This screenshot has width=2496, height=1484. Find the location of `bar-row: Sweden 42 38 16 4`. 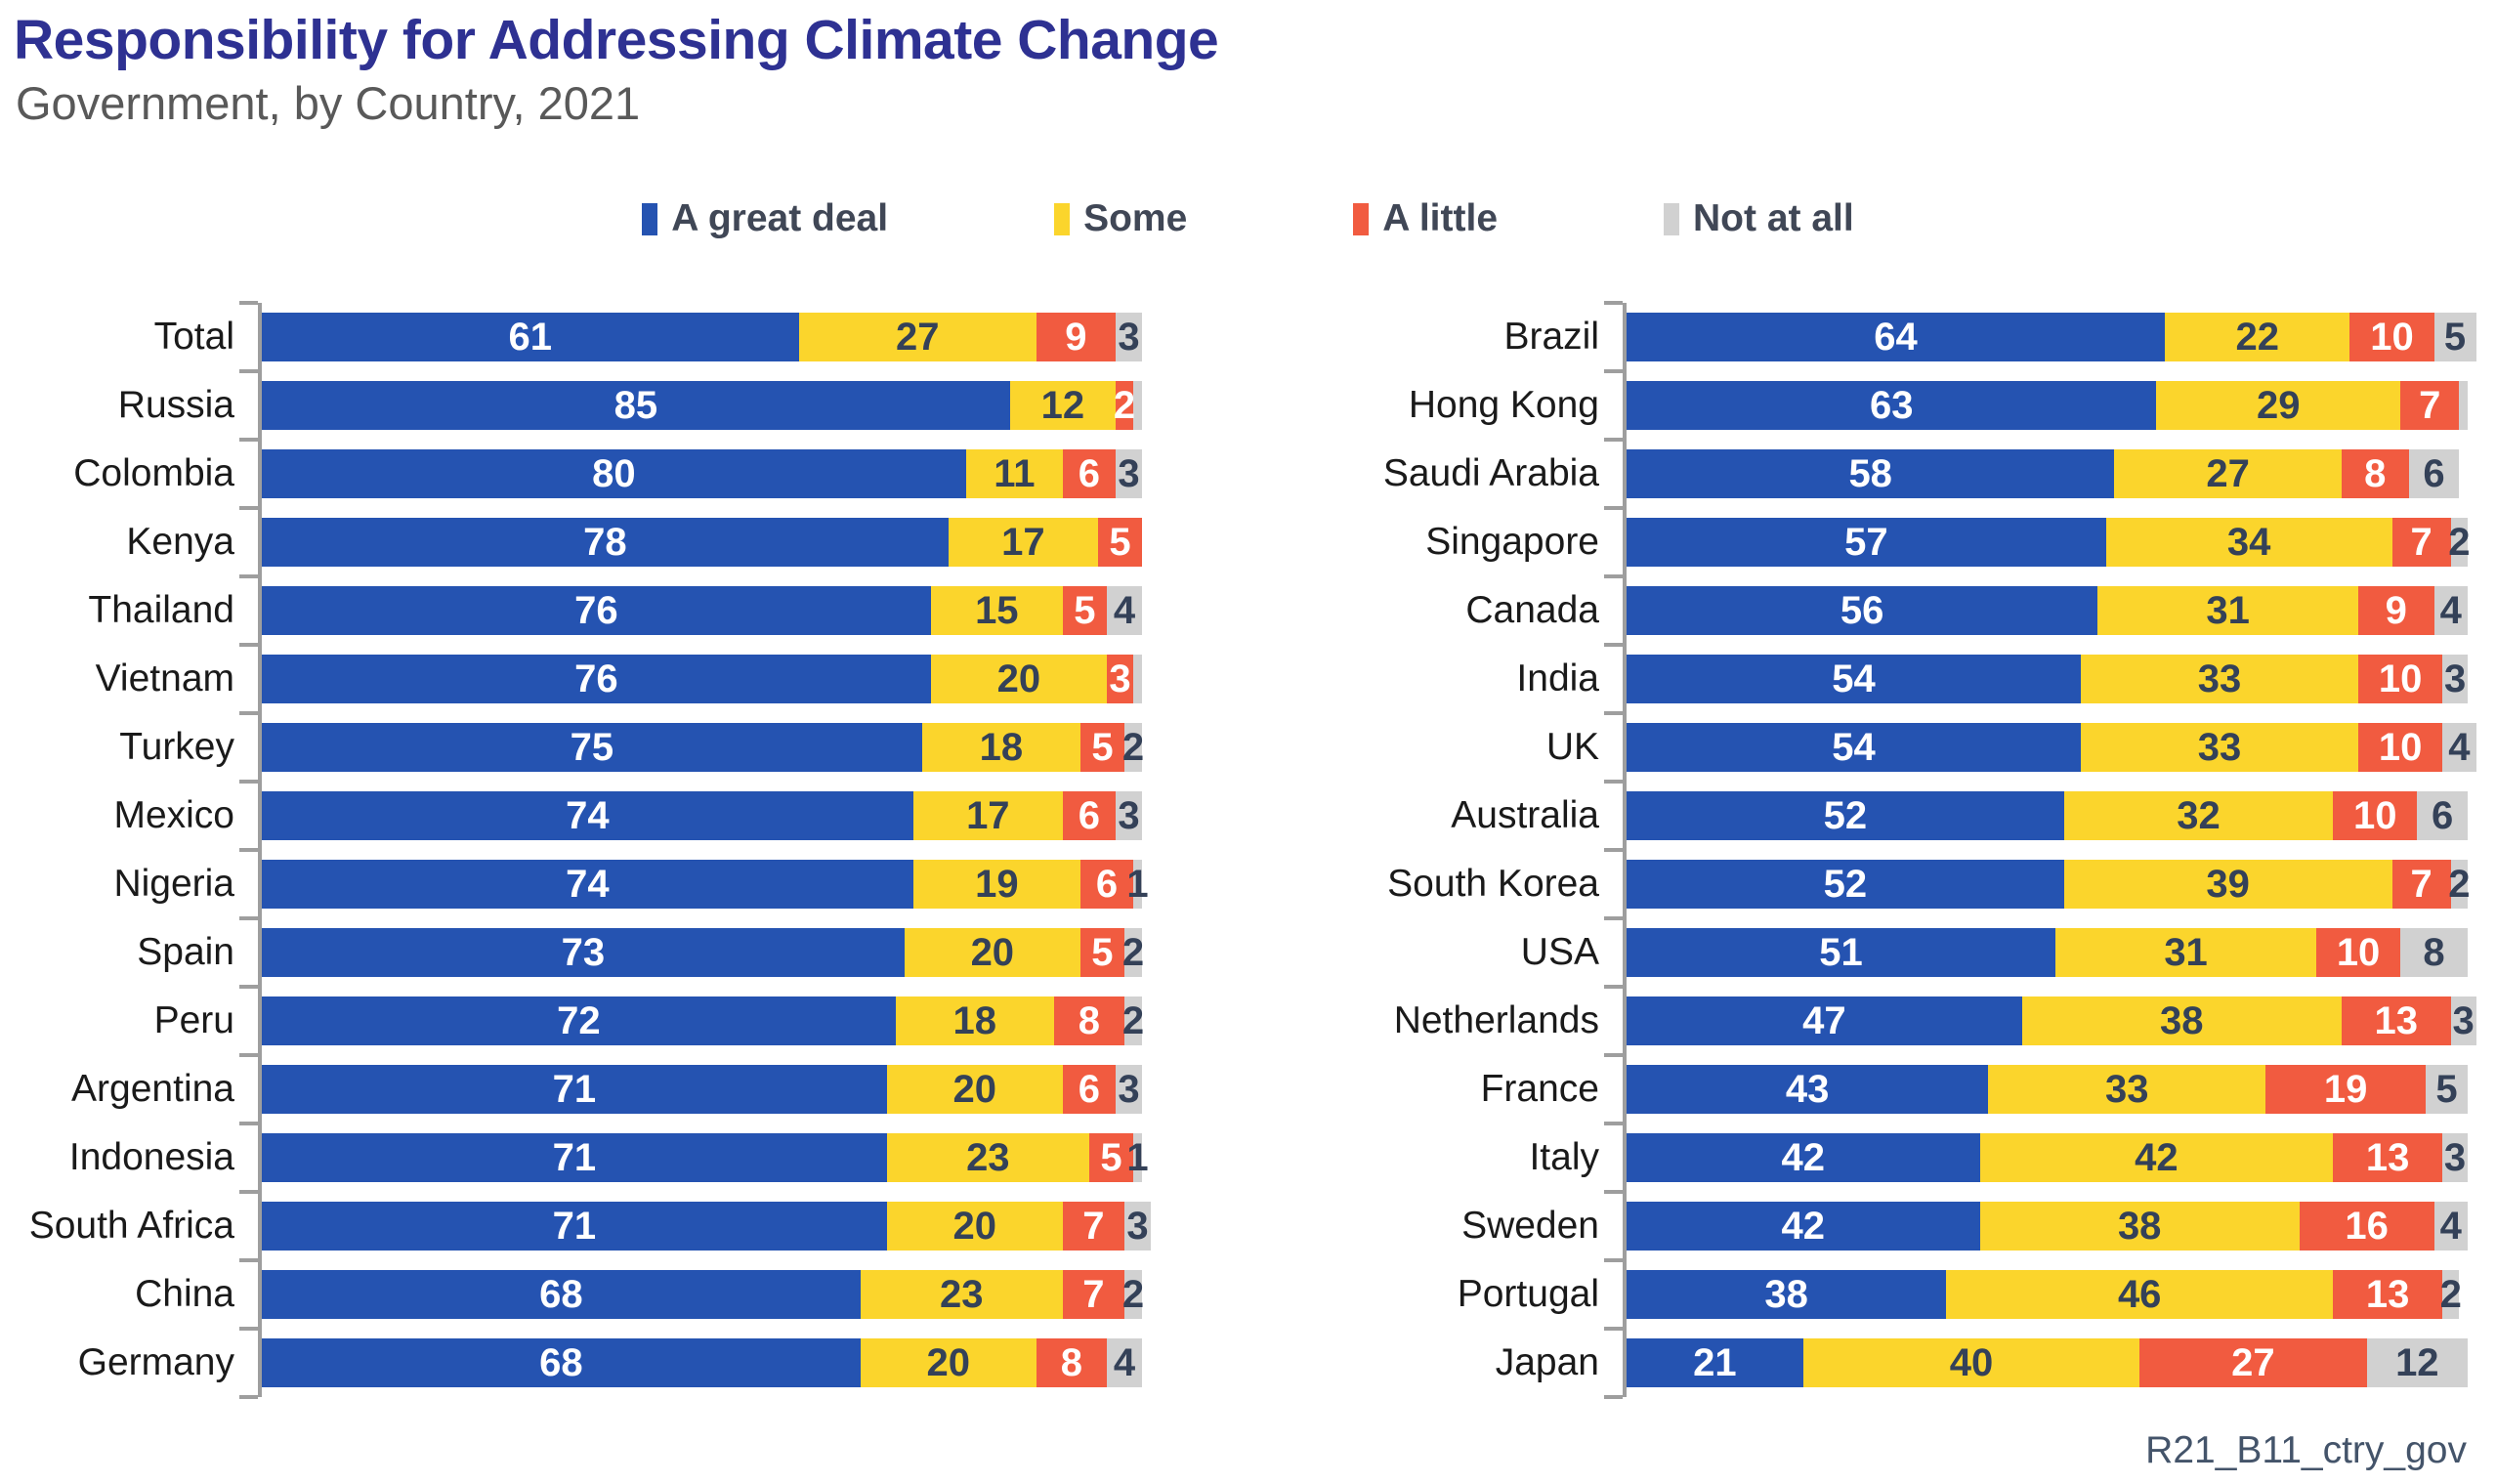

bar-row: Sweden 42 38 16 4 is located at coordinates (1805, 1225).